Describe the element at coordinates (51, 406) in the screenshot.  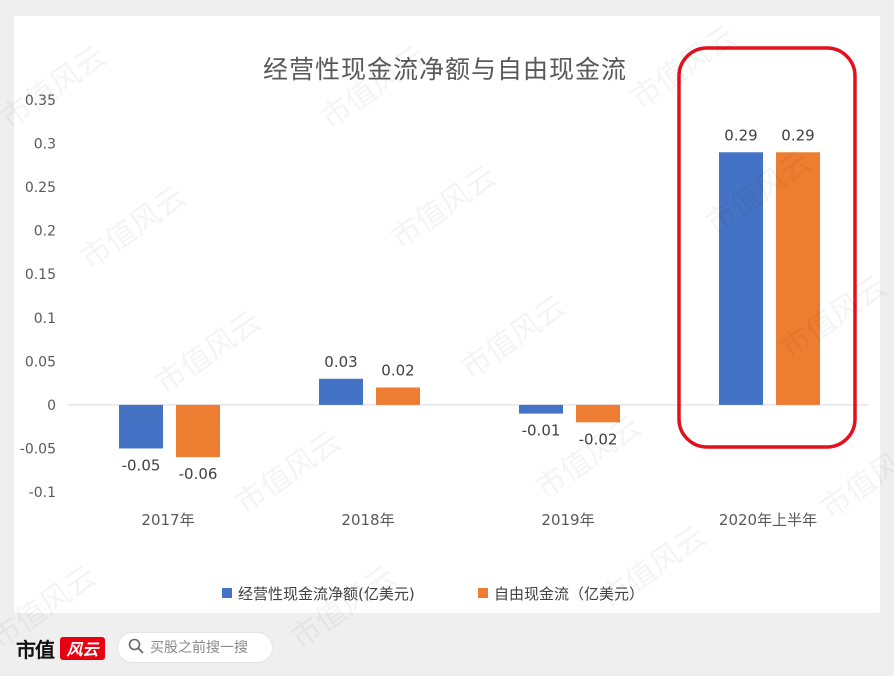
I see `y-tick-label: 0` at that location.